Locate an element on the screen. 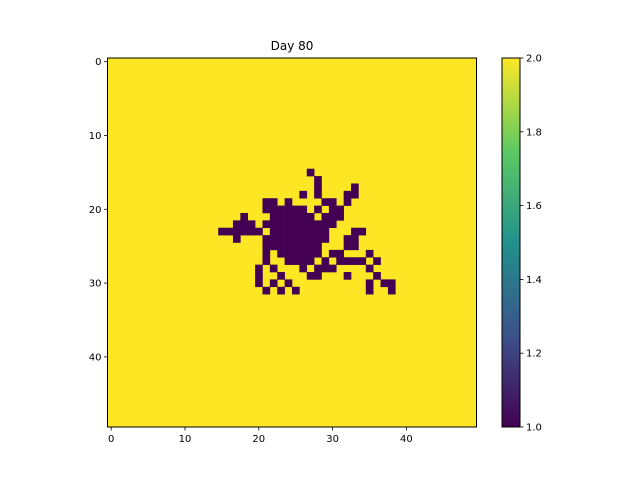 The image size is (640, 480). y-tick-label: 20 is located at coordinates (95, 210).